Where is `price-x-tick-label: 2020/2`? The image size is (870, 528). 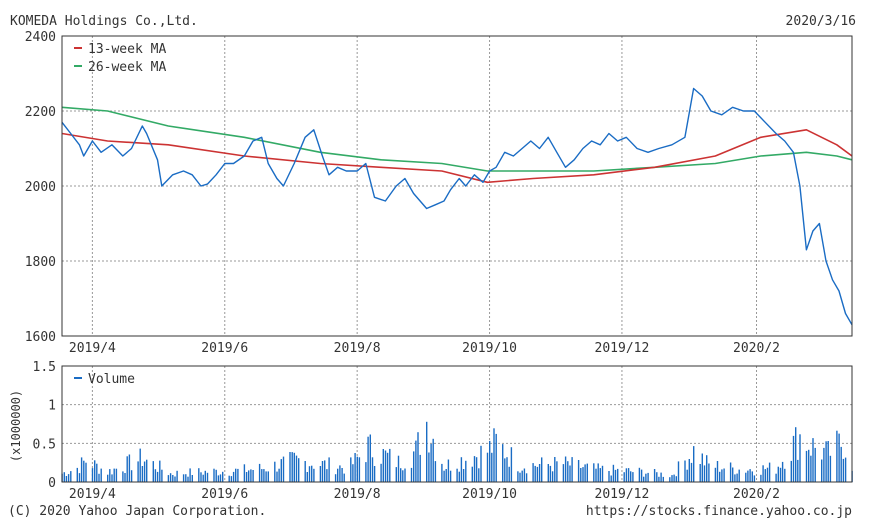
price-x-tick-label: 2020/2 is located at coordinates (756, 348).